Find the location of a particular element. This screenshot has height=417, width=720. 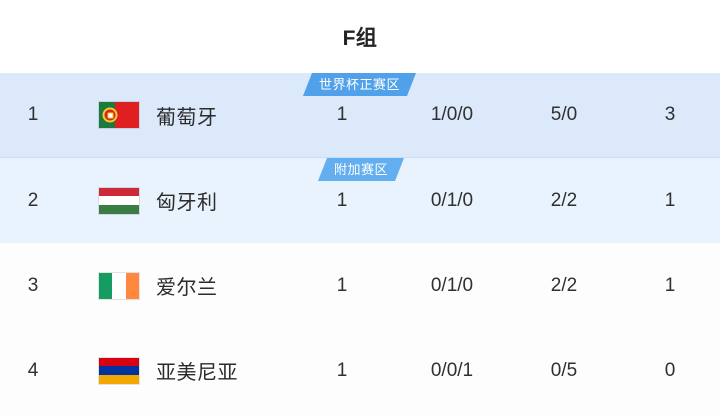

row-record: 1/0/0 is located at coordinates (452, 114).